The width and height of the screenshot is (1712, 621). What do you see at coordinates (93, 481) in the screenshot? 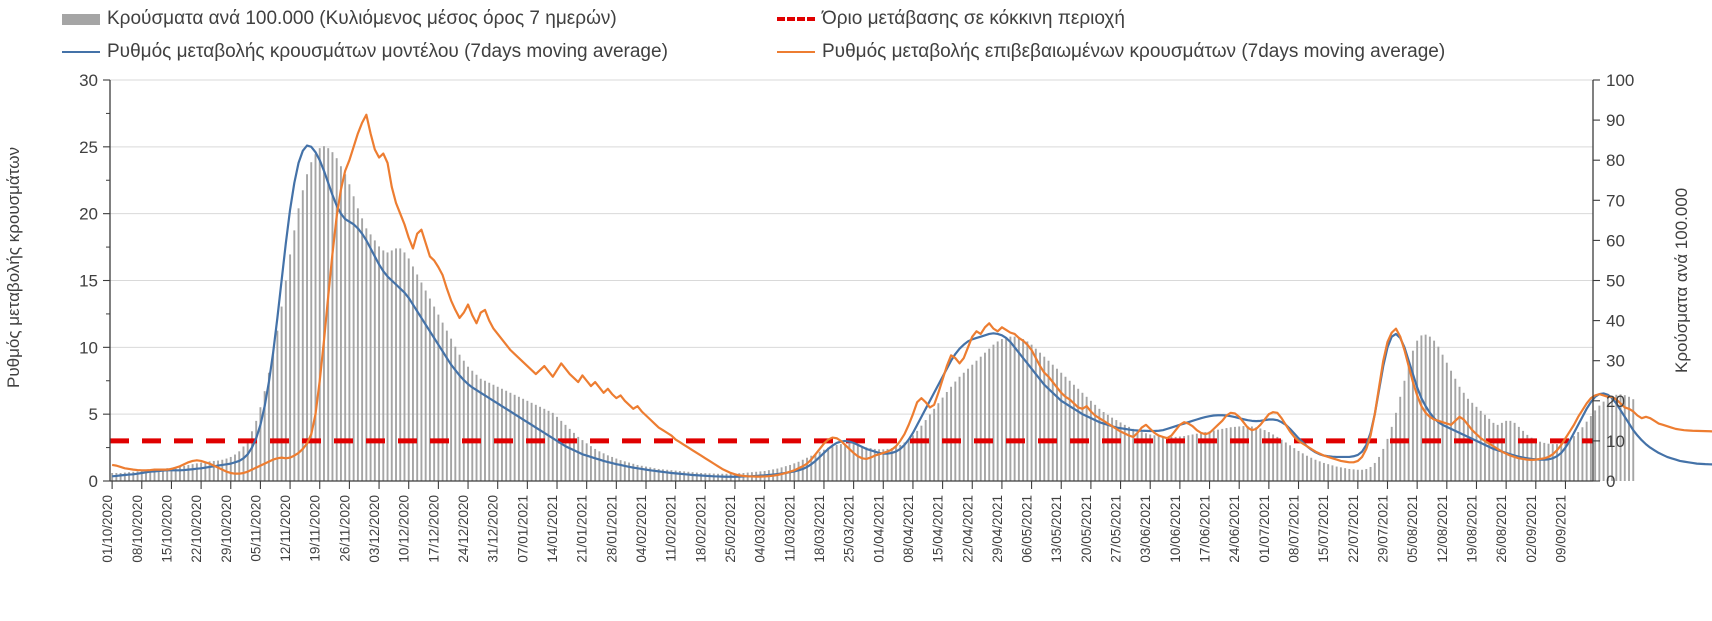
I see `y-tick-label-left: 0` at bounding box center [93, 481].